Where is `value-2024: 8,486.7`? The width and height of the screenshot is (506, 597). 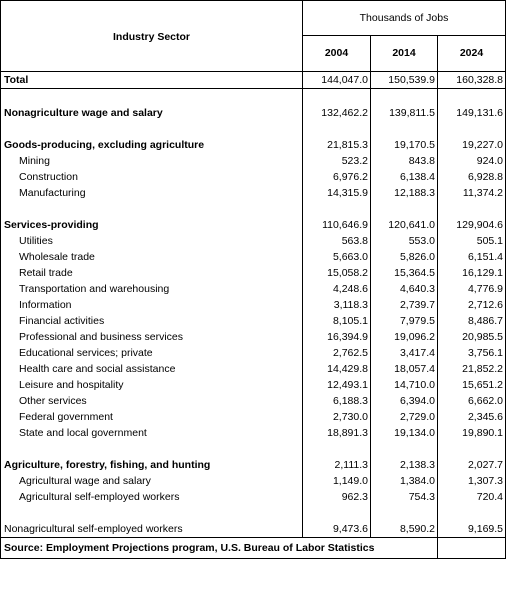 value-2024: 8,486.7 is located at coordinates (471, 321).